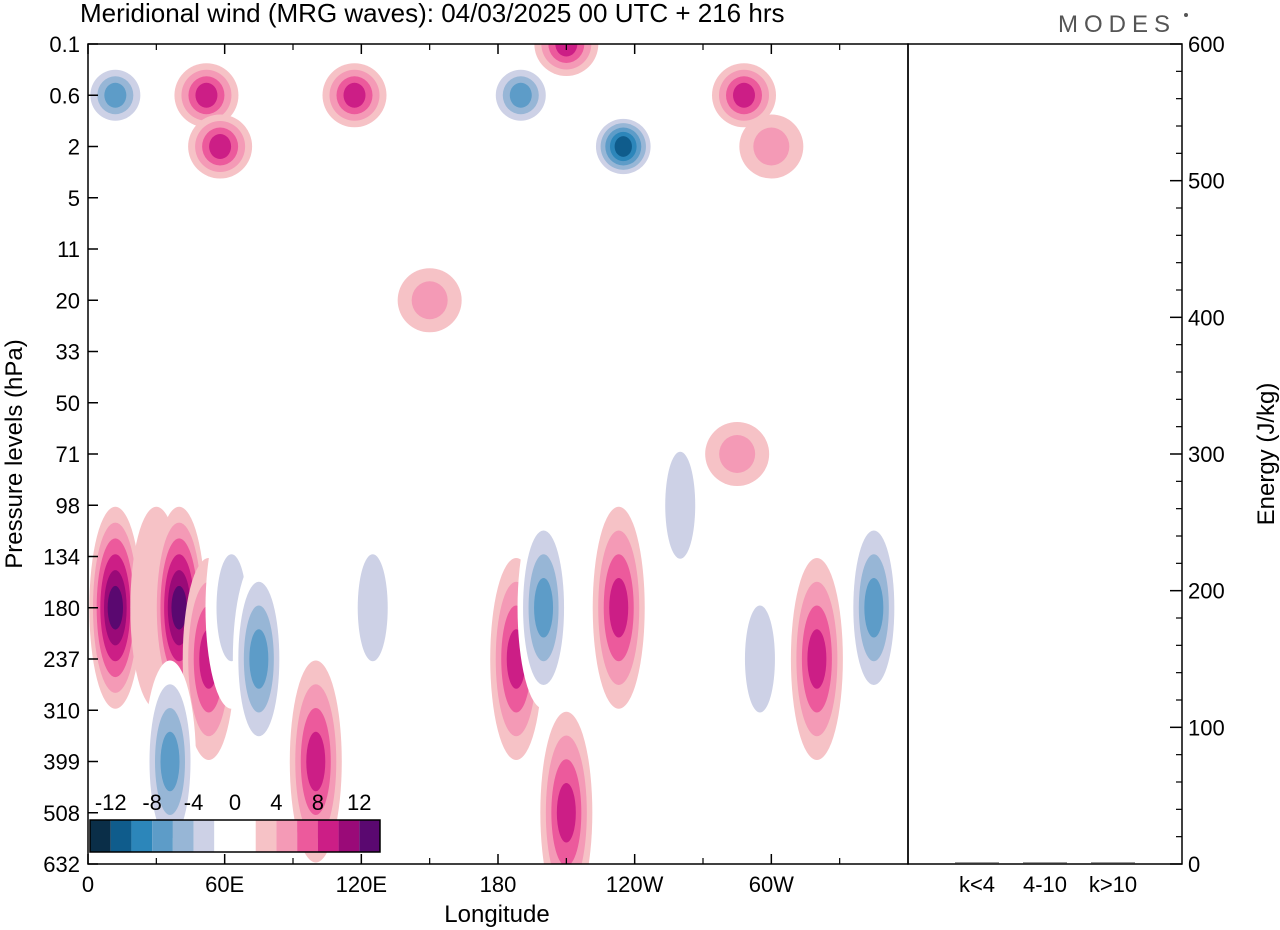 Image resolution: width=1280 pixels, height=930 pixels. I want to click on y-tick-label: 134, so click(61, 557).